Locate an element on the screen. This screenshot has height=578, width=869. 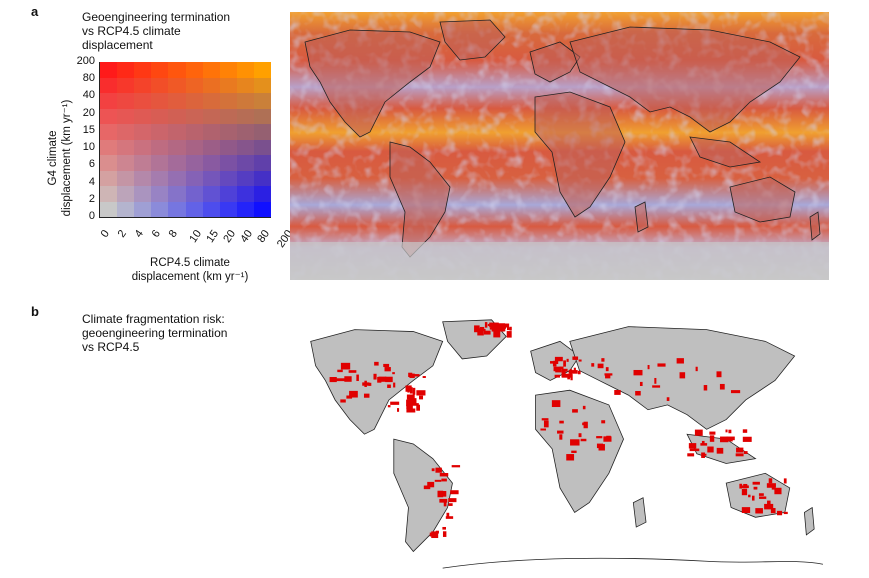
legend-x-tick-label: 20 is located at coordinates (229, 236).